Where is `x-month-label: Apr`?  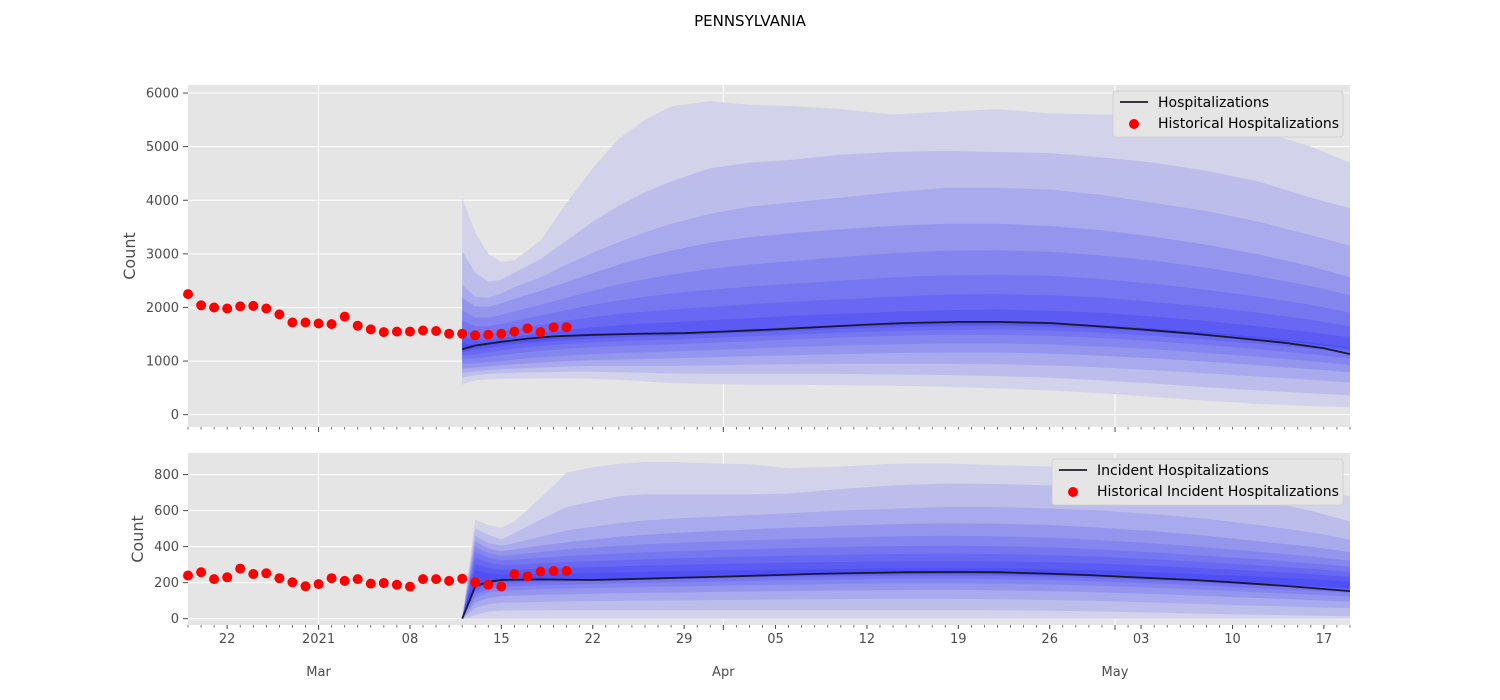 x-month-label: Apr is located at coordinates (723, 672).